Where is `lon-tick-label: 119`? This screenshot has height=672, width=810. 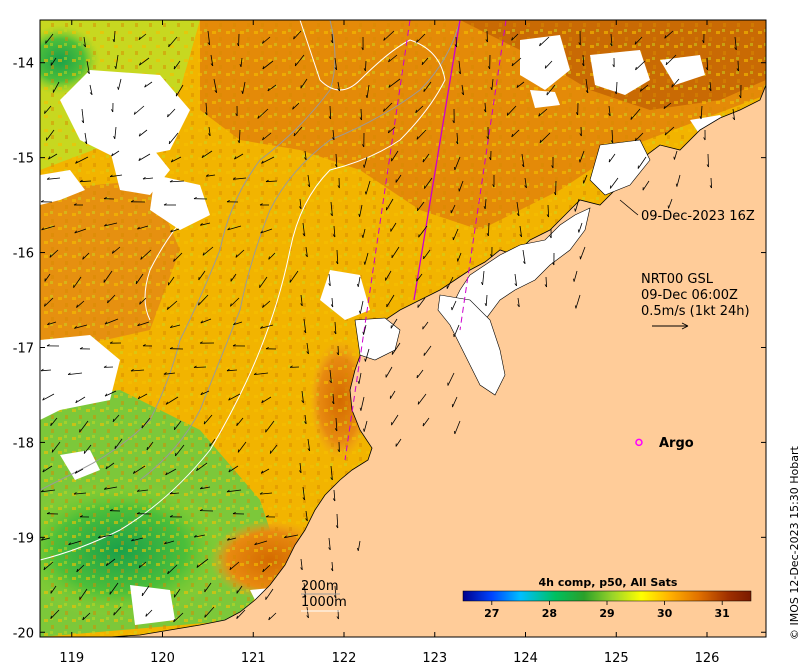 lon-tick-label: 119 is located at coordinates (71, 658).